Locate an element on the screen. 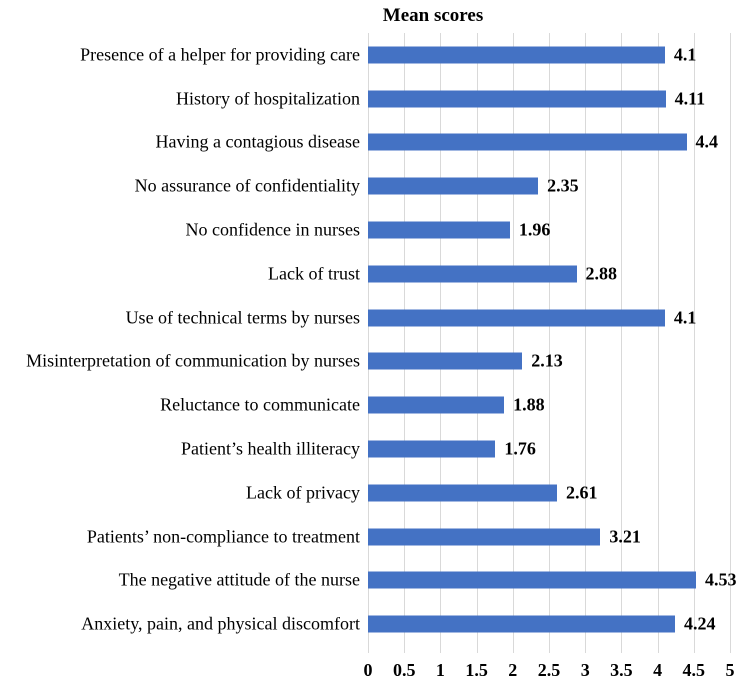  bar-row: No assurance of confidentiality 2.35 is located at coordinates (372, 186).